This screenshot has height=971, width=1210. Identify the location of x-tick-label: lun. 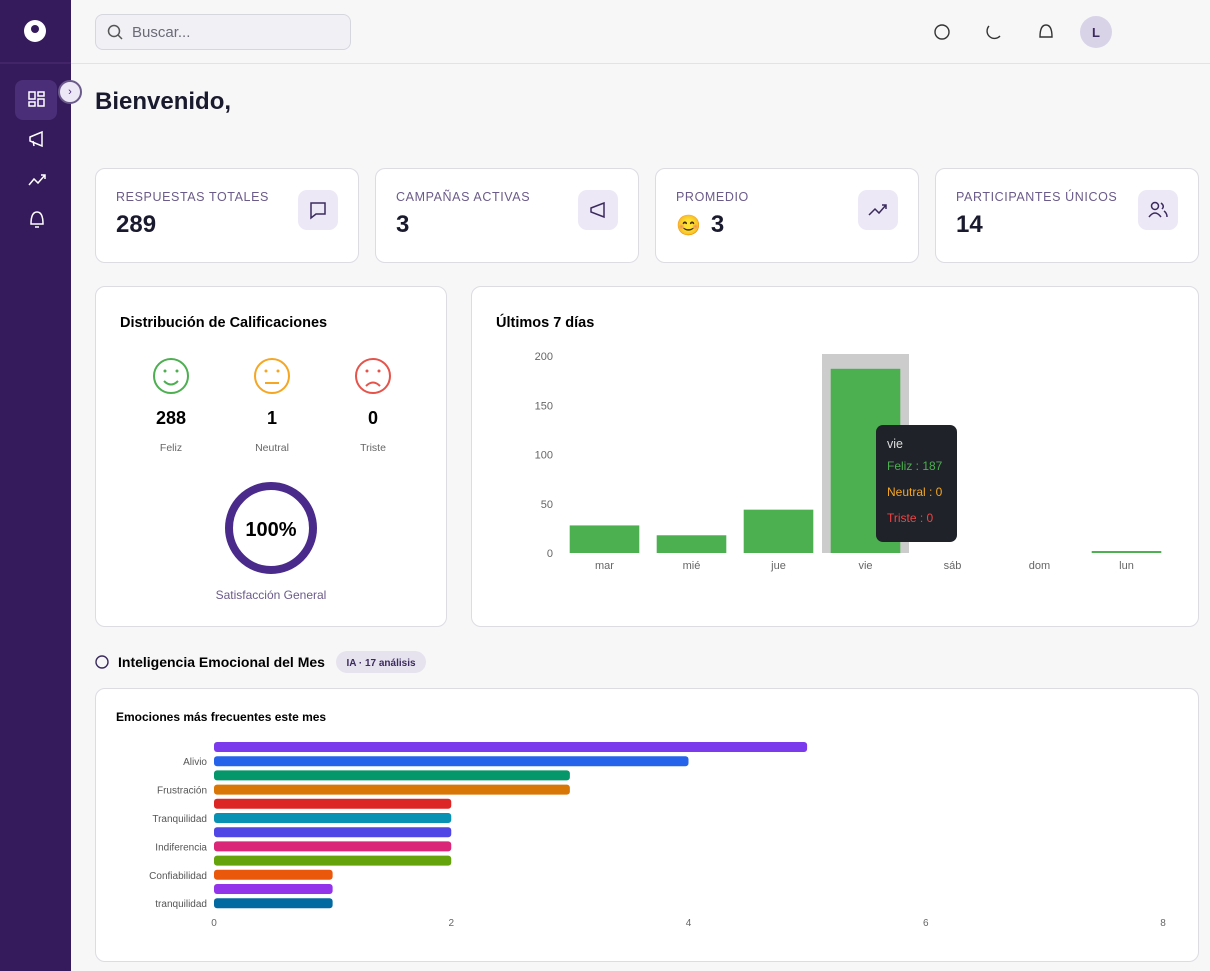
(1126, 566).